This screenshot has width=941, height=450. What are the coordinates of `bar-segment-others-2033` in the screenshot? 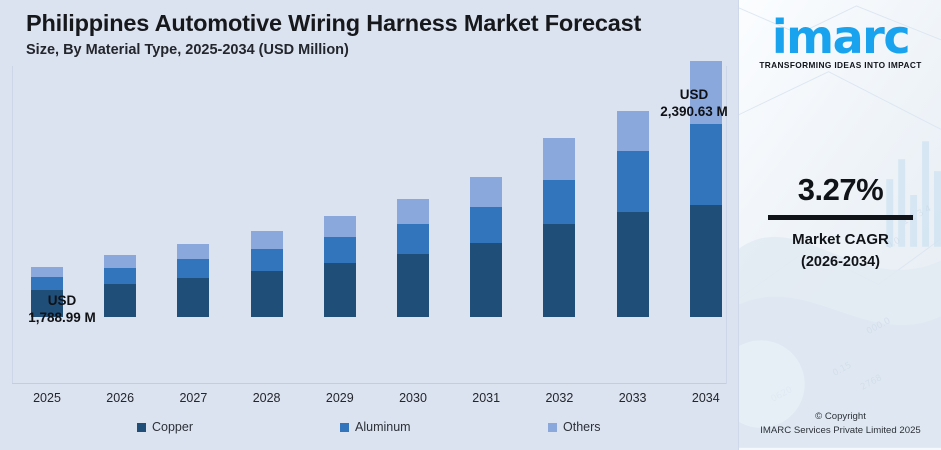 It's located at (632, 131).